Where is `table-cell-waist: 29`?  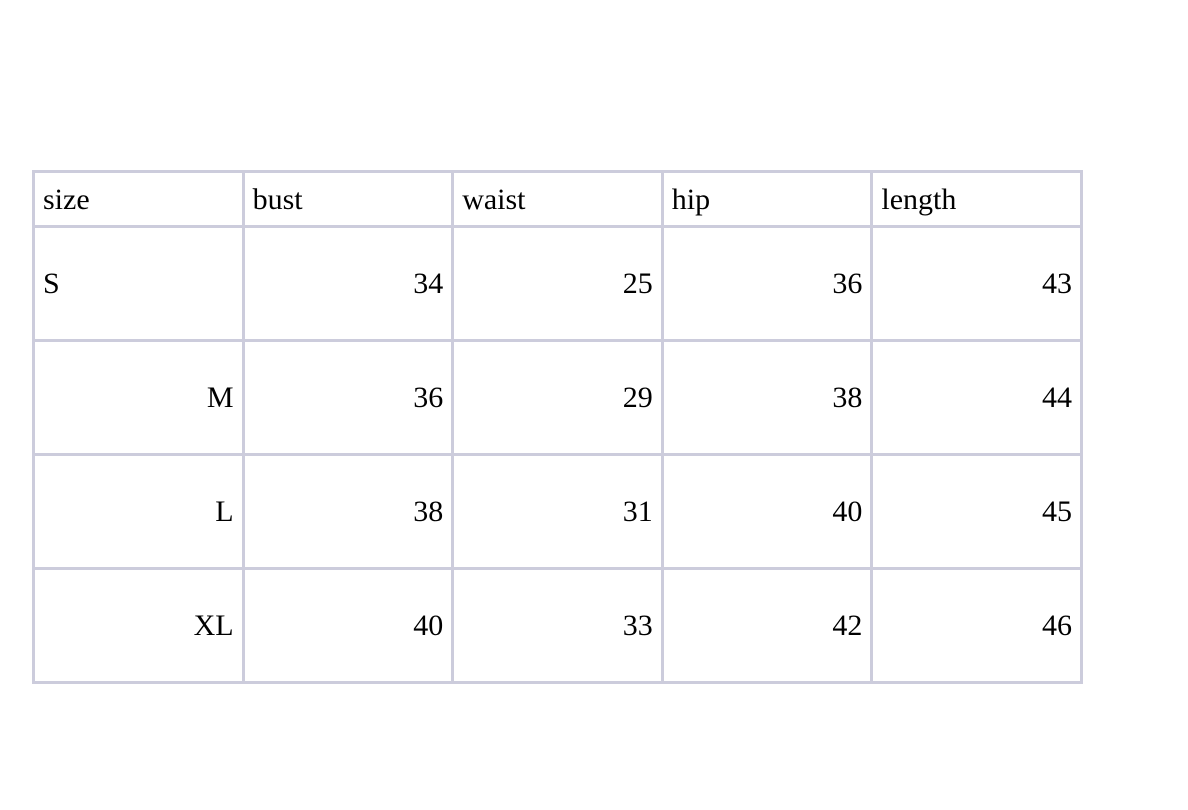
table-cell-waist: 29 is located at coordinates (557, 397).